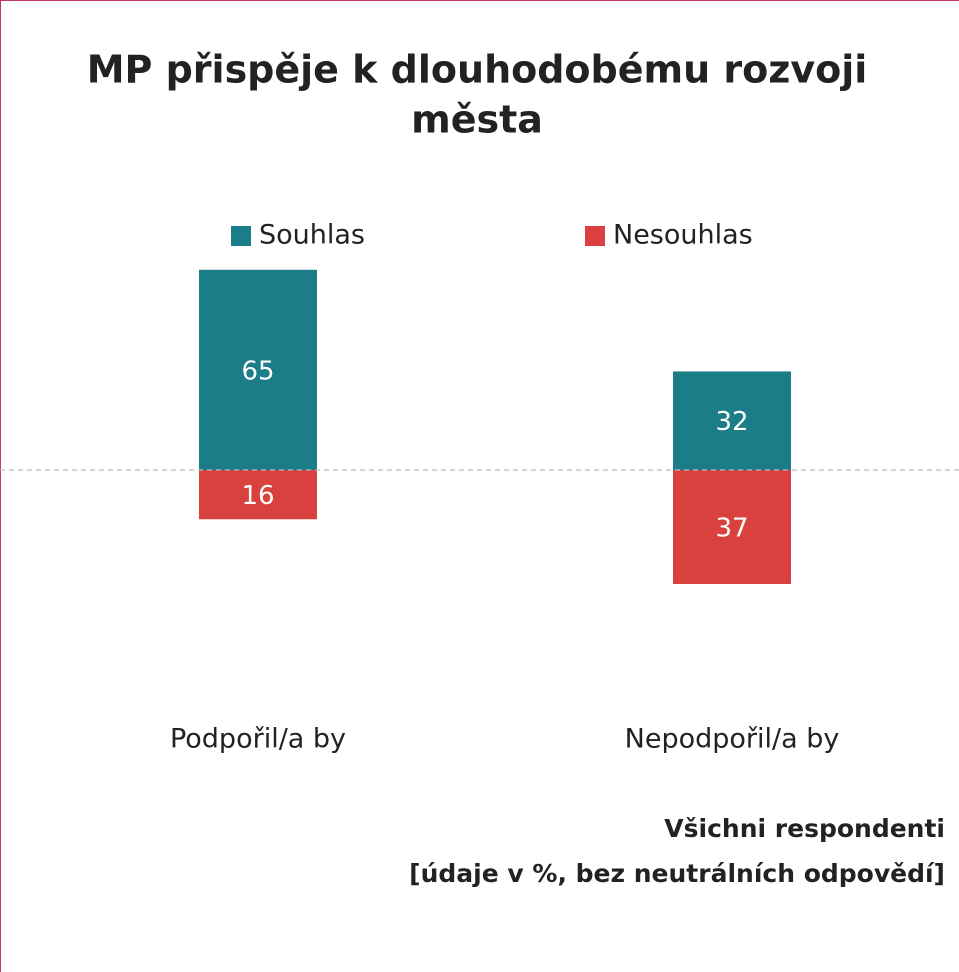 The width and height of the screenshot is (959, 972). What do you see at coordinates (804, 828) in the screenshot?
I see `note: Všichni respondenti` at bounding box center [804, 828].